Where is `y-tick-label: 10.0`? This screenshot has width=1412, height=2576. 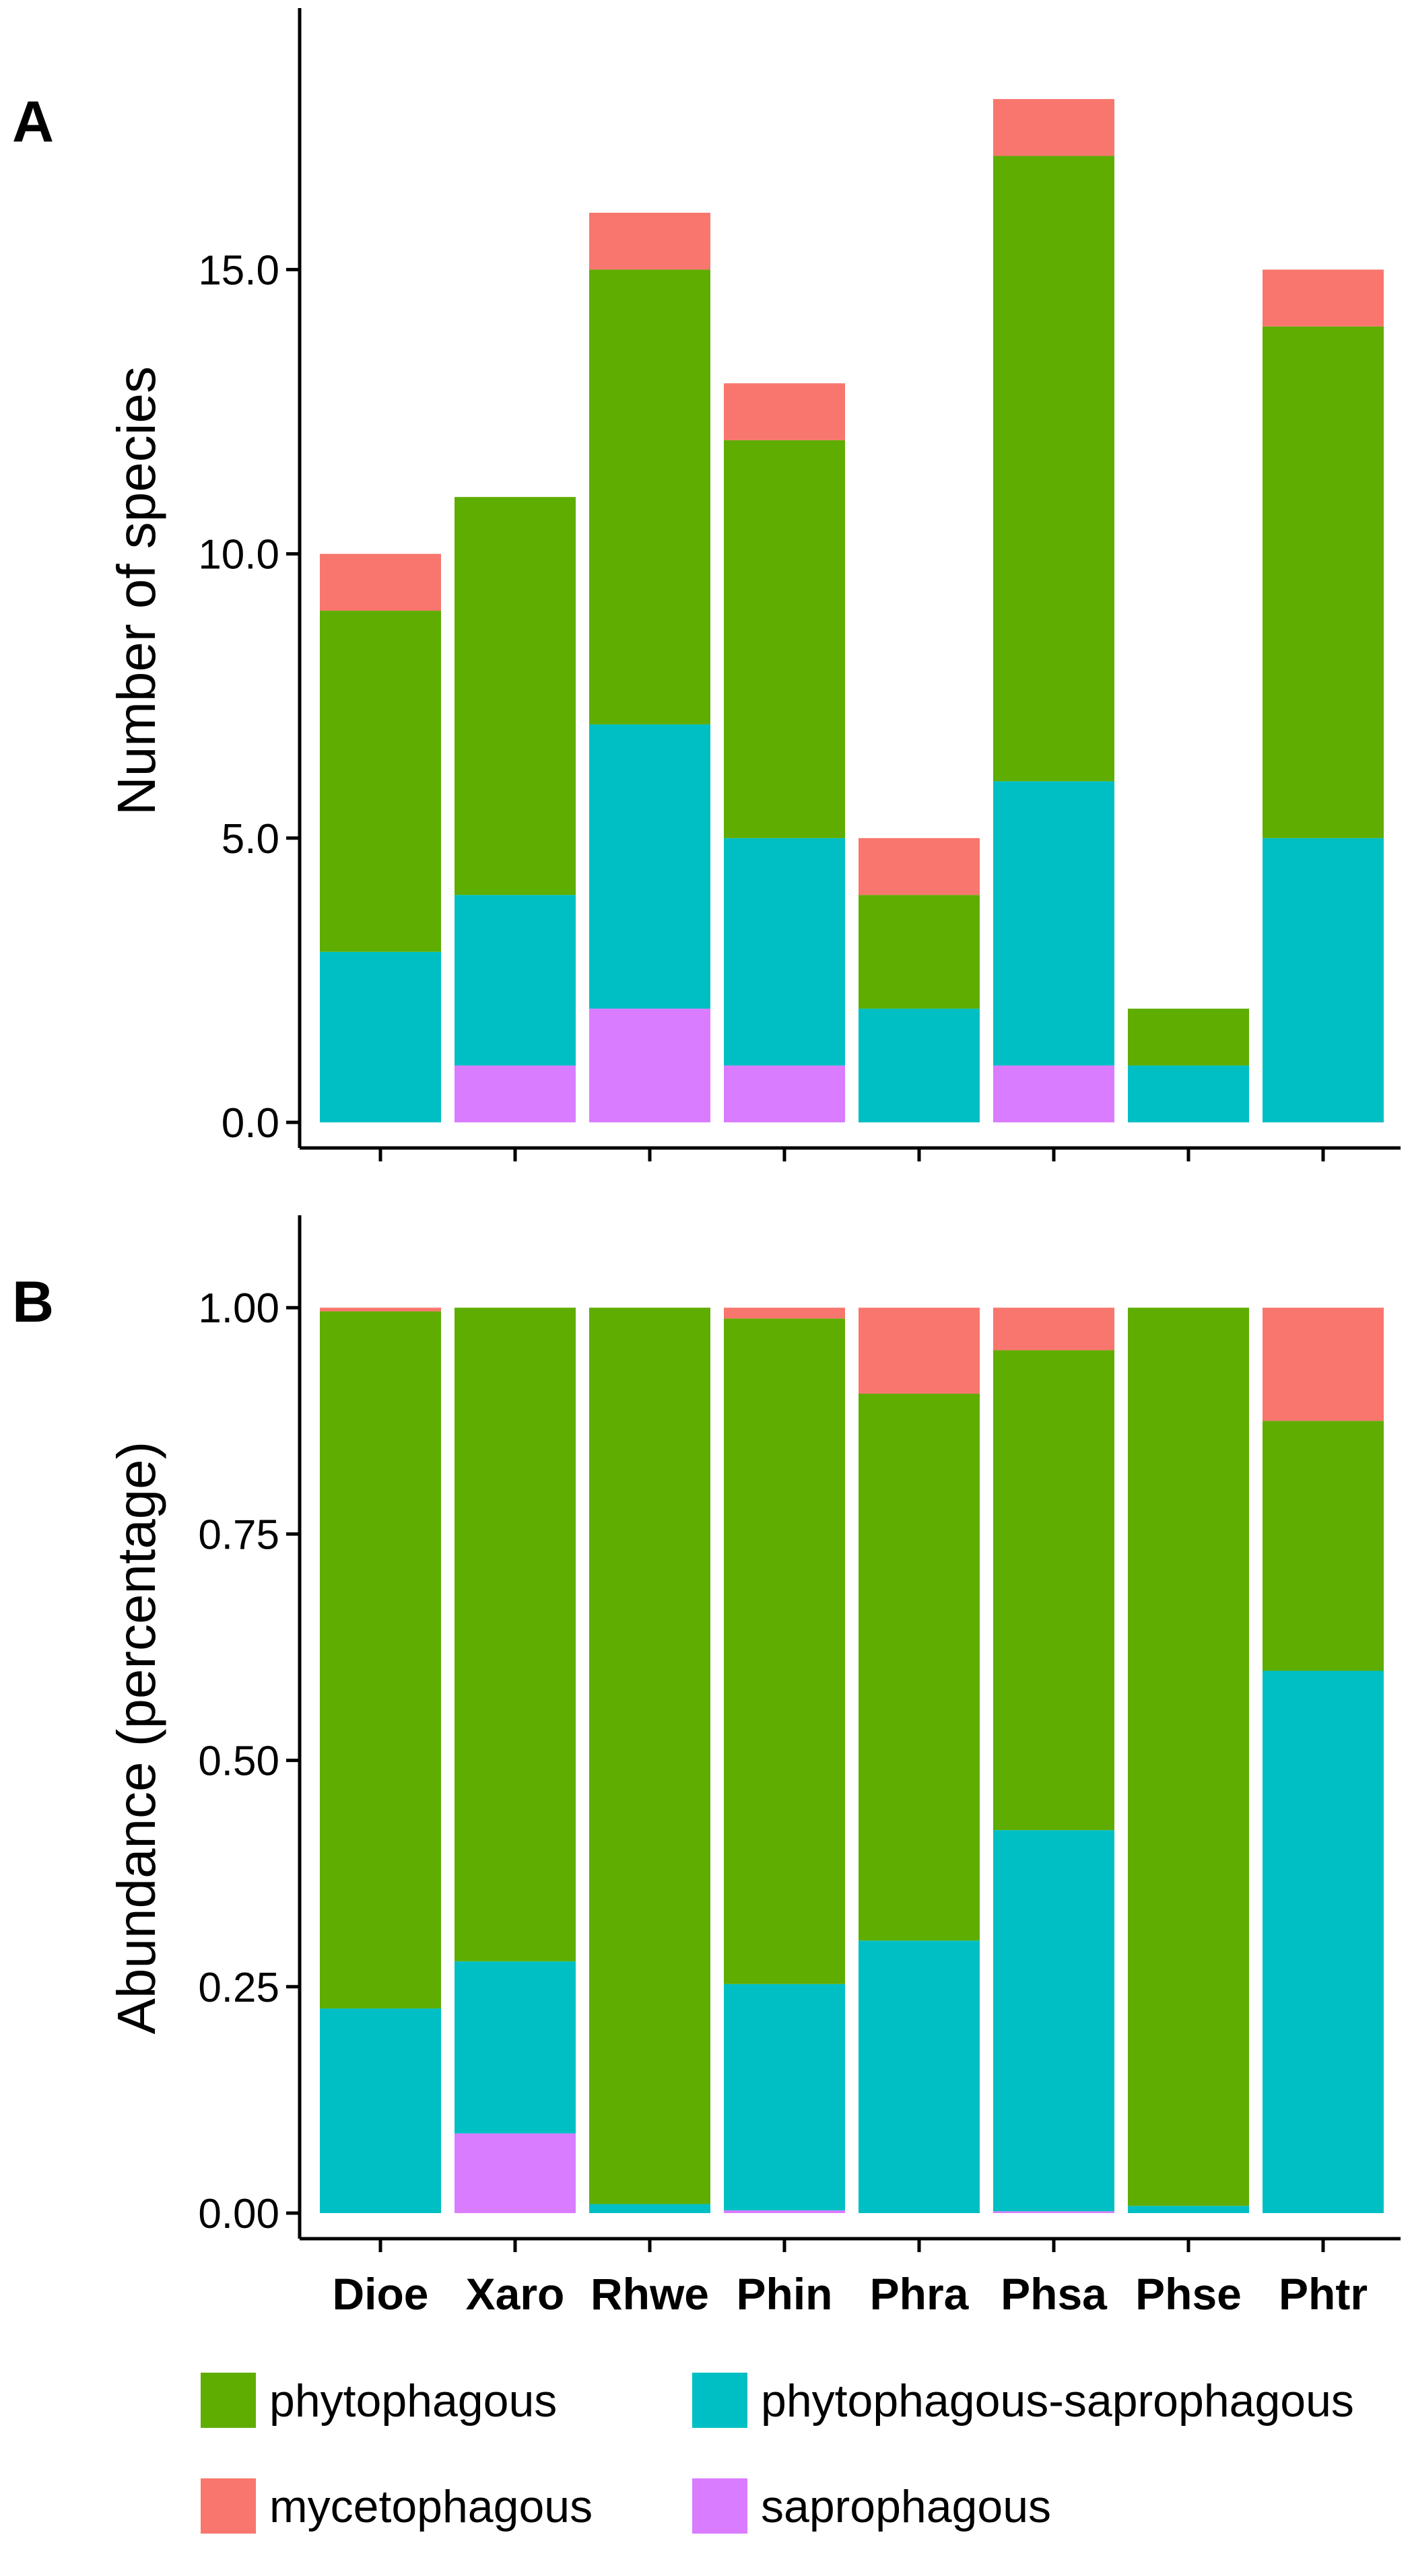
y-tick-label: 10.0 is located at coordinates (238, 555).